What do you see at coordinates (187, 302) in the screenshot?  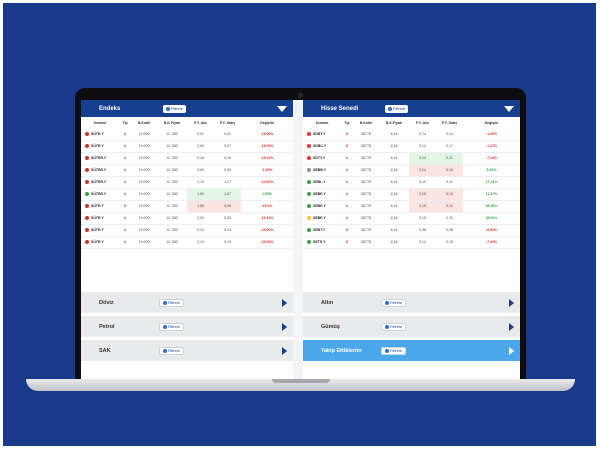 I see `bar-doviz: Döviz Filtrele` at bounding box center [187, 302].